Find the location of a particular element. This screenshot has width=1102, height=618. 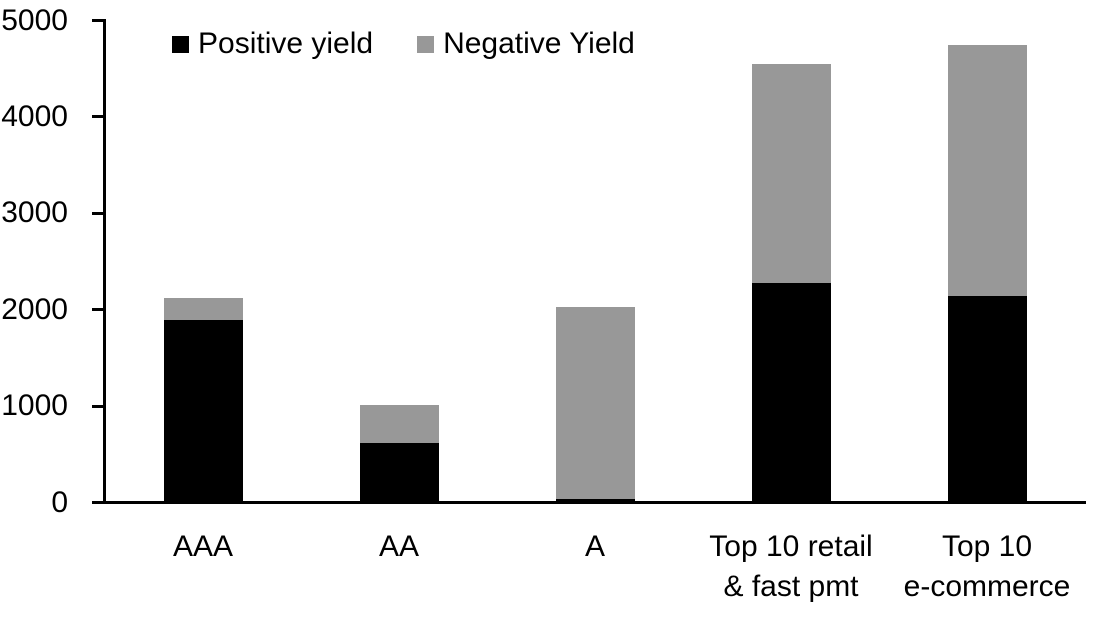

y-tick-label: 2000 is located at coordinates (34, 309).